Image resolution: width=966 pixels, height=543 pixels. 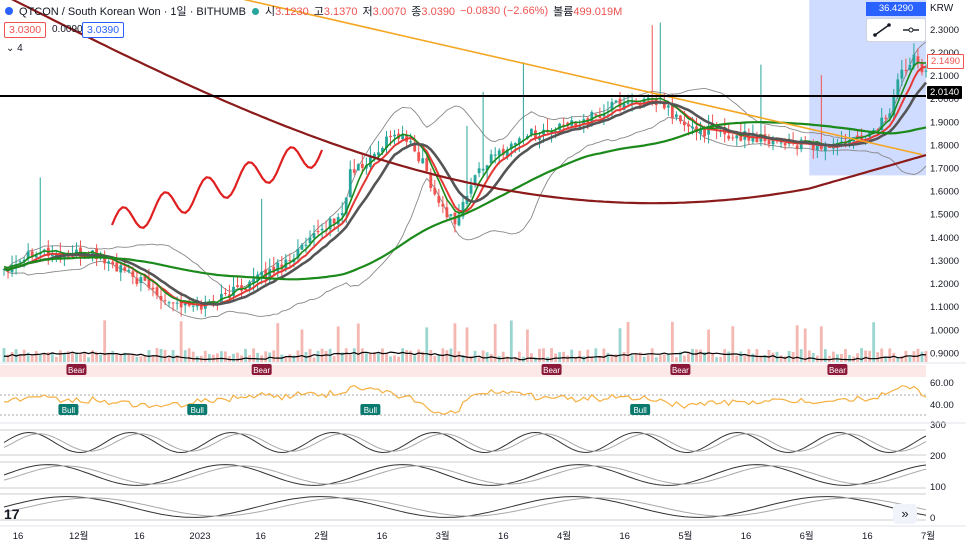 I want to click on y-tick-label: 1.3000, so click(x=944, y=261).